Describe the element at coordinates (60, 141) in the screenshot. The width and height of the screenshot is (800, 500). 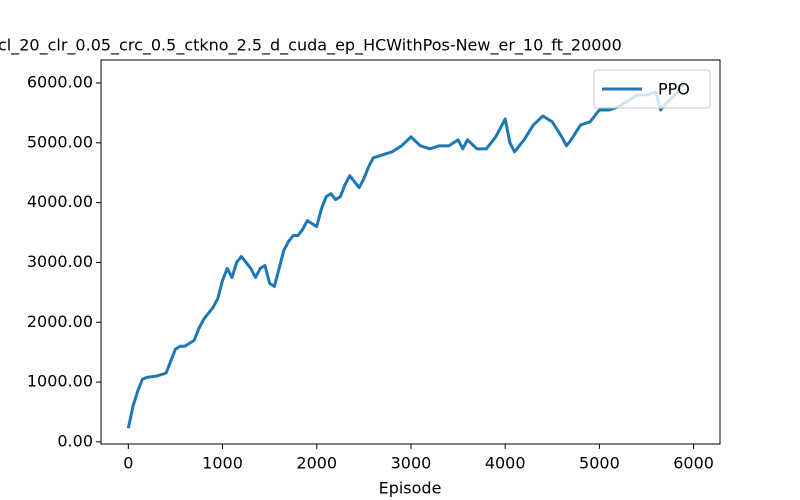
I see `y-tick-label: 5000.00` at that location.